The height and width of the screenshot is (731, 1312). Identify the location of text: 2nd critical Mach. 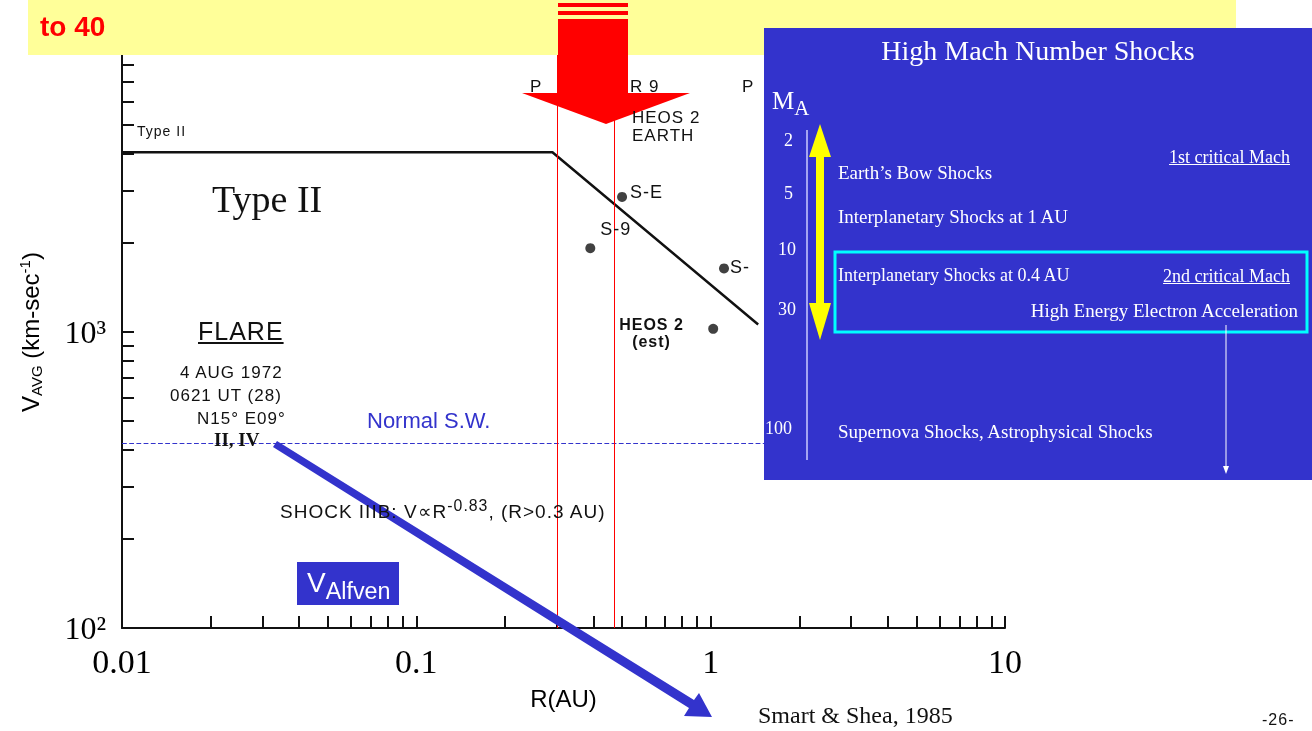
(1226, 276).